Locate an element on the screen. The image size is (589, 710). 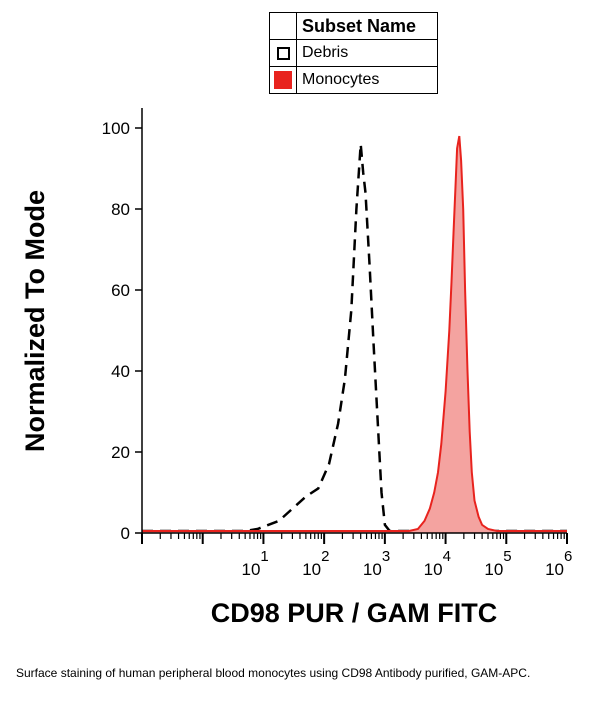
legend-item-monocytes: Monocytes is located at coordinates (353, 79).